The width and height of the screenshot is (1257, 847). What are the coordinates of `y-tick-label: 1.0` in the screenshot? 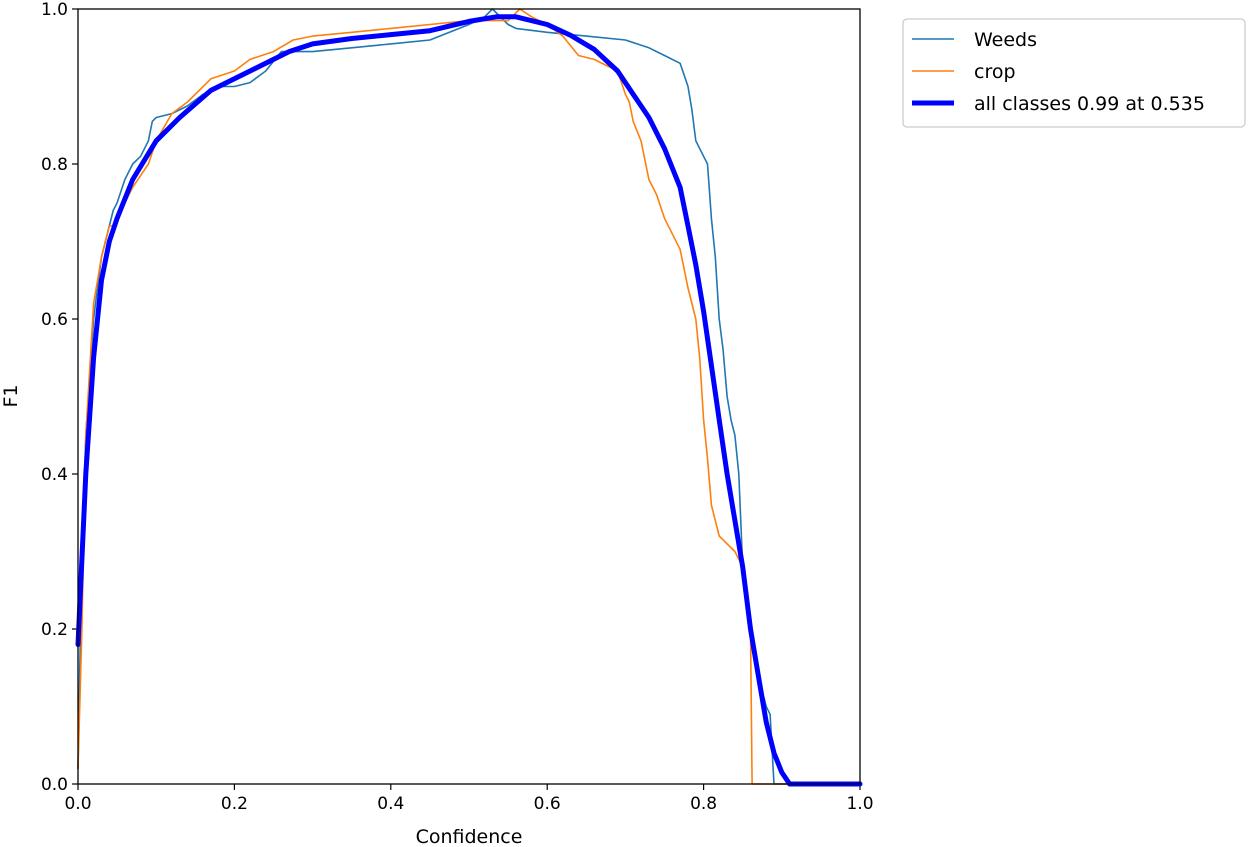 It's located at (54, 10).